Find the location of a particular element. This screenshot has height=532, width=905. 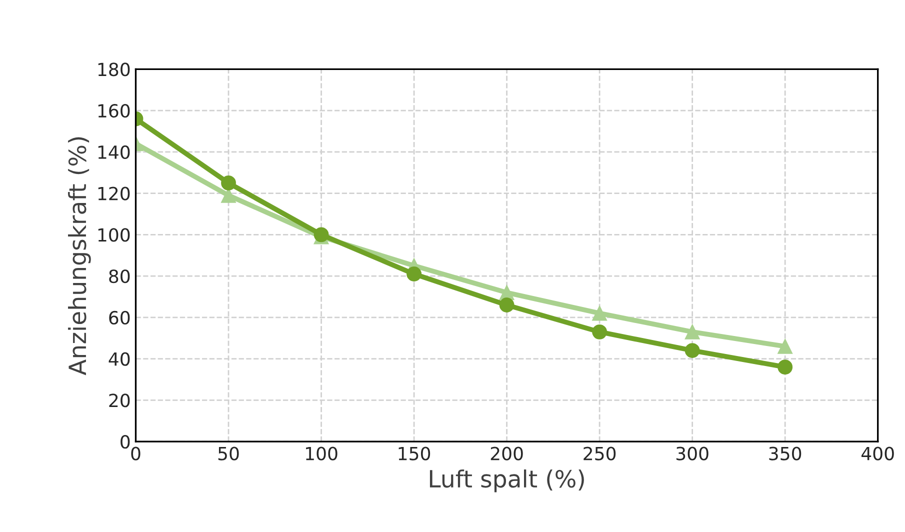

y-tick-label: 0 is located at coordinates (125, 442).